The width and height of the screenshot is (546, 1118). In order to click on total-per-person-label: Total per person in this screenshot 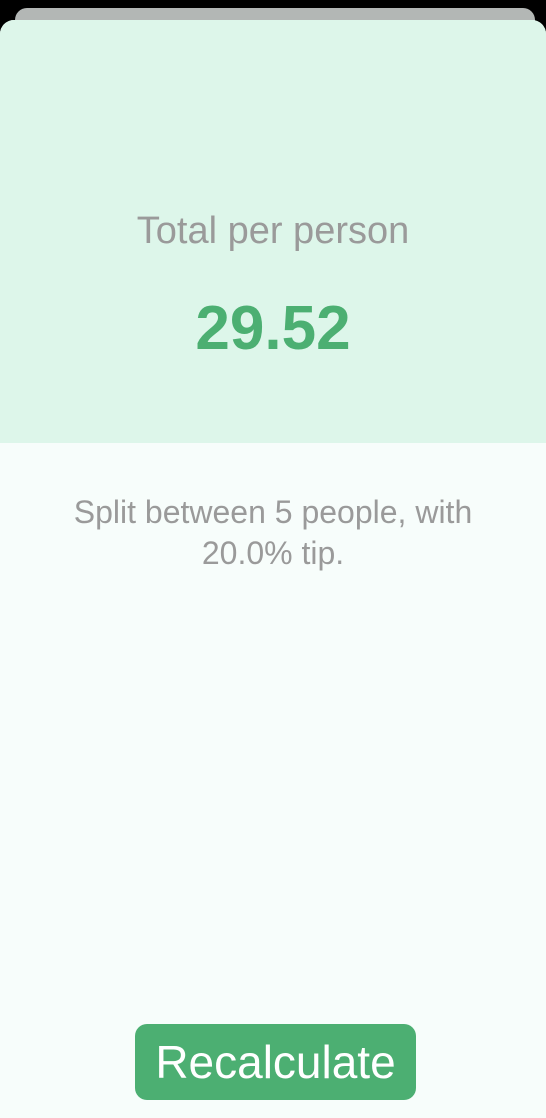, I will do `click(273, 231)`.